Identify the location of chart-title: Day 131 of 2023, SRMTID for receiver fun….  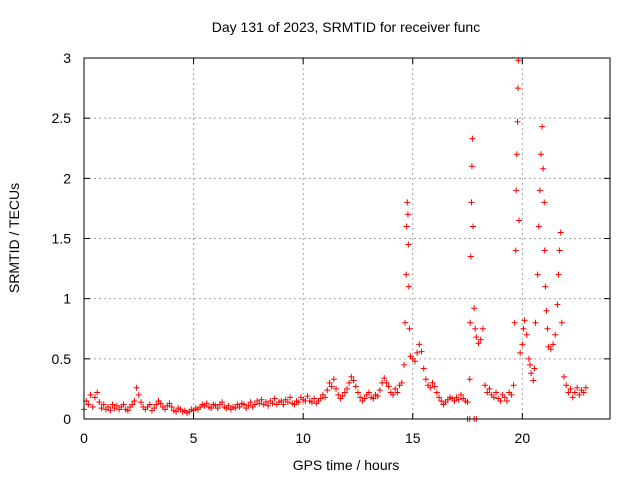
(346, 27).